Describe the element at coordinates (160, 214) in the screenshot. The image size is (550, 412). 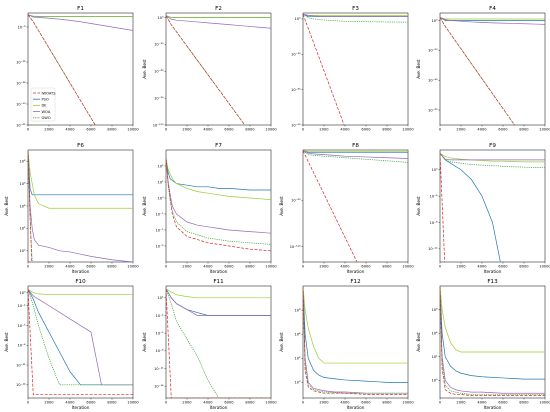
I see `y-tick-label: 10⁻¹` at that location.